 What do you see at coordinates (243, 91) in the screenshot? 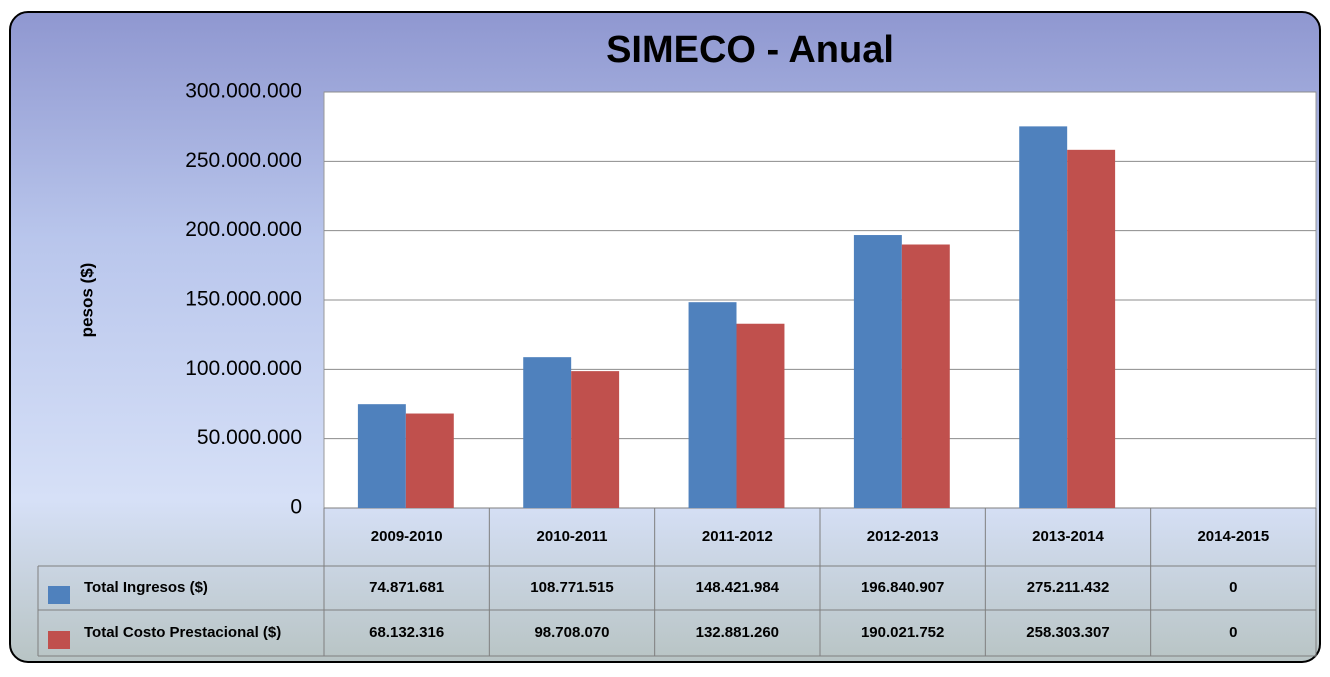
I see `y-tick-label: 300.000.000` at bounding box center [243, 91].